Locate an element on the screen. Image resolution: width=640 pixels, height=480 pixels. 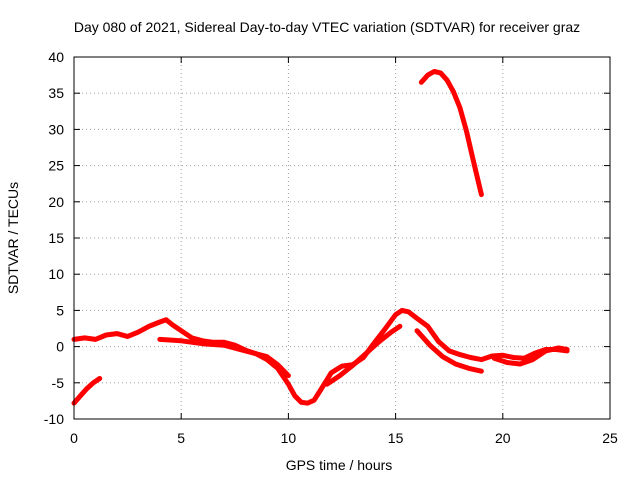
y-tick-label: 10 is located at coordinates (56, 274).